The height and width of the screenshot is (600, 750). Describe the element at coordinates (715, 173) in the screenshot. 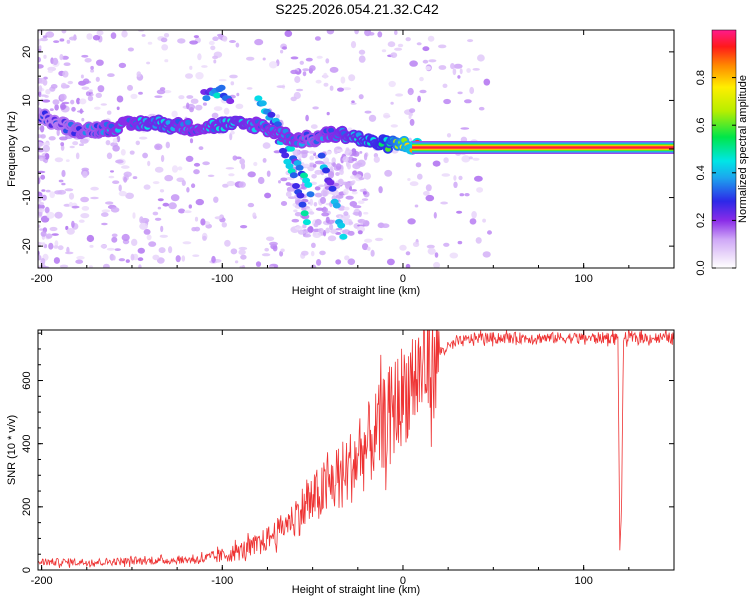

I see `colorbar-ticks: 0.0 0.2 0.4 0.6 0.8` at that location.